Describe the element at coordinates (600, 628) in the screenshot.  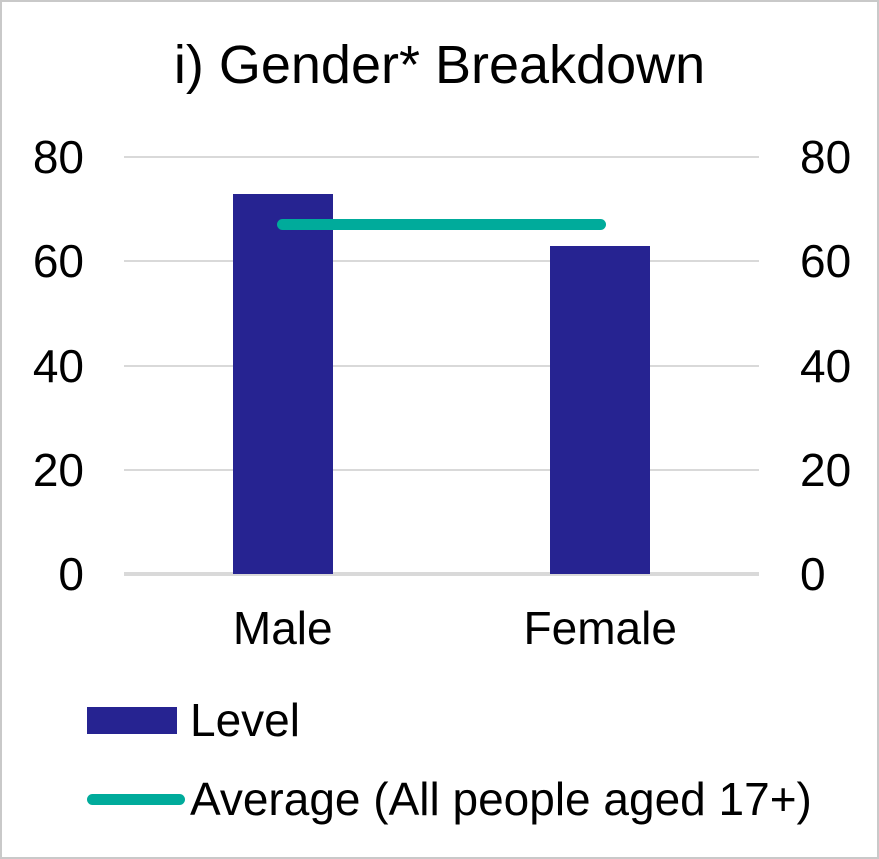
I see `x-axis-label: Female` at that location.